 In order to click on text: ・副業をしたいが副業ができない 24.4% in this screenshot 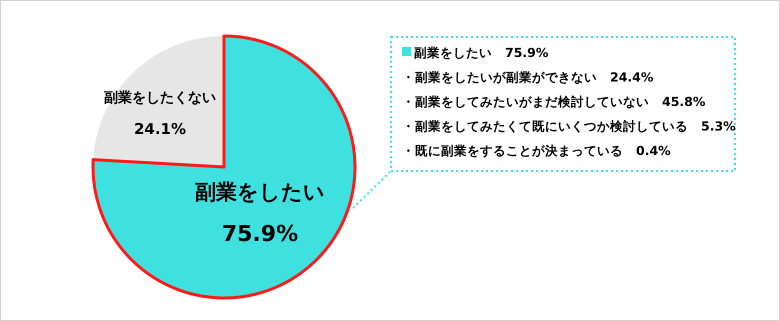, I will do `click(528, 77)`.